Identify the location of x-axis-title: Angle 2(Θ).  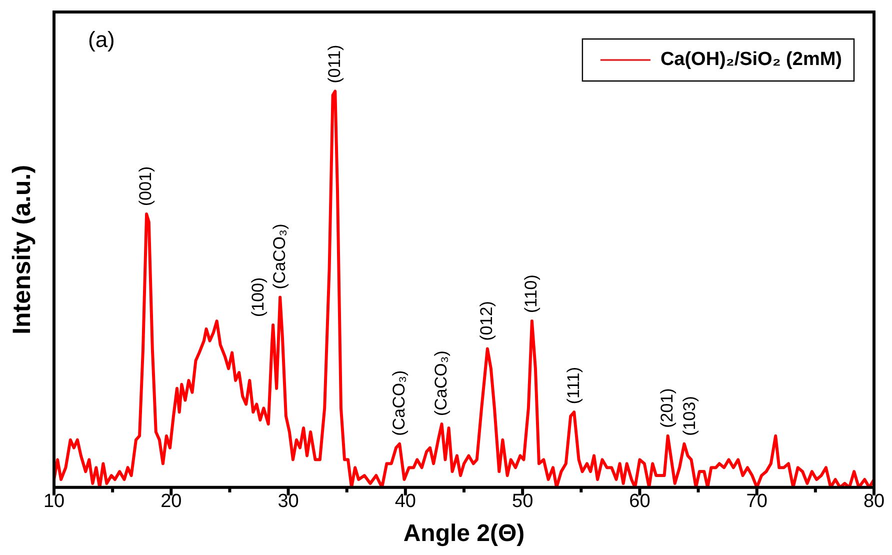
(464, 534).